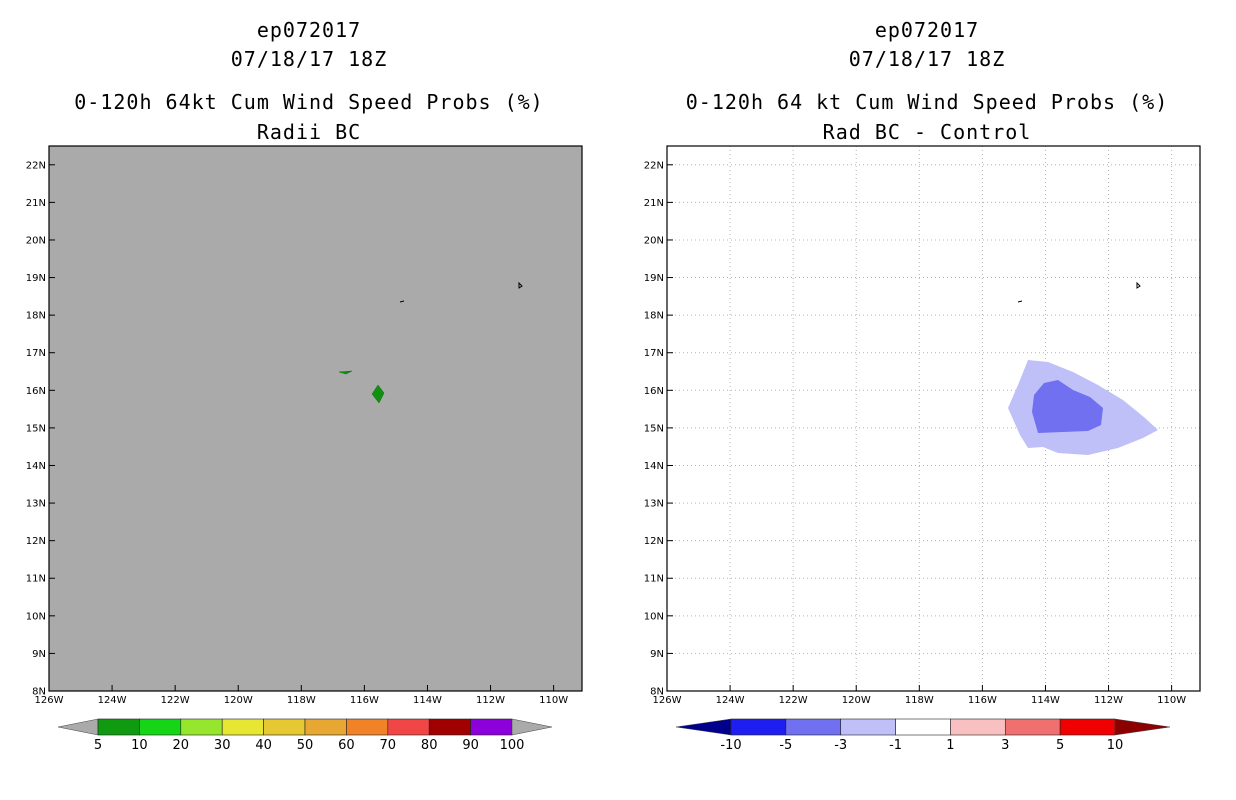  I want to click on legend-label: 1, so click(950, 745).